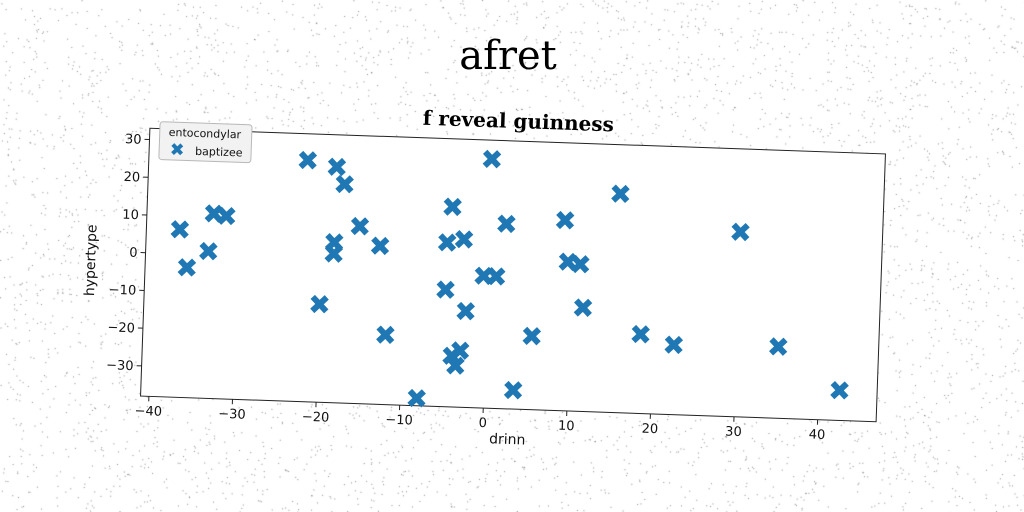  Describe the element at coordinates (130, 216) in the screenshot. I see `y-tick-label: 10` at that location.